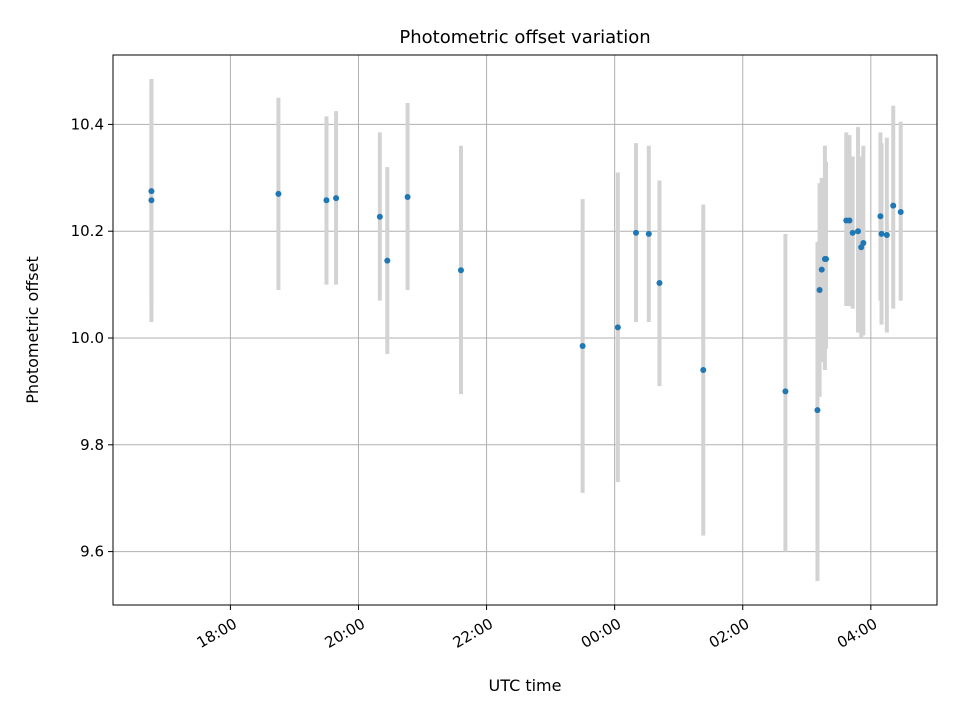 This screenshot has width=960, height=720. I want to click on y-tick-label: 10.0, so click(87, 338).